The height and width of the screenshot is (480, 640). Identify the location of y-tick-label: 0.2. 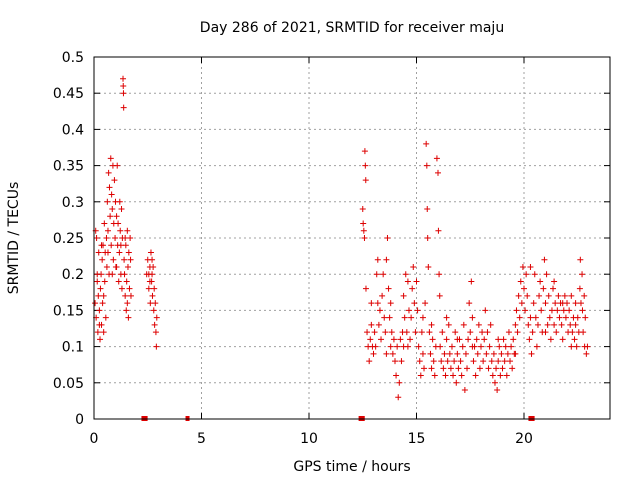
(73, 275).